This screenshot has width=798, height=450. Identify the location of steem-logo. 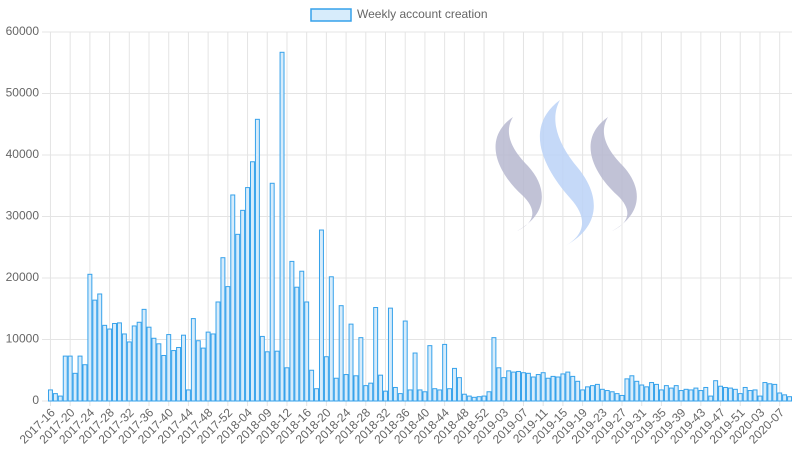
(566, 173).